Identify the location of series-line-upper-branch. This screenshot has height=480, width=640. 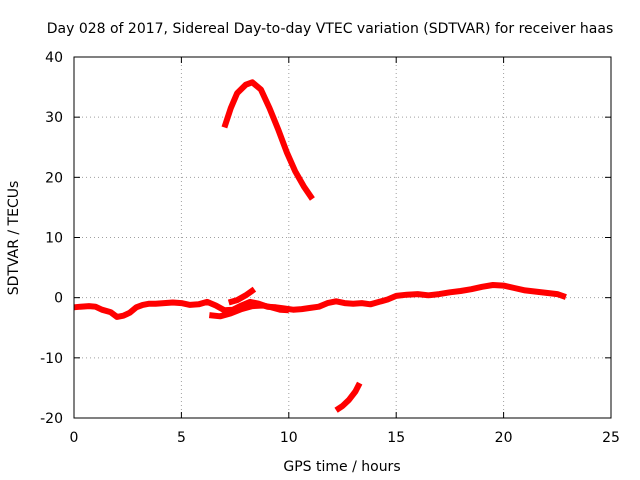
(268, 140).